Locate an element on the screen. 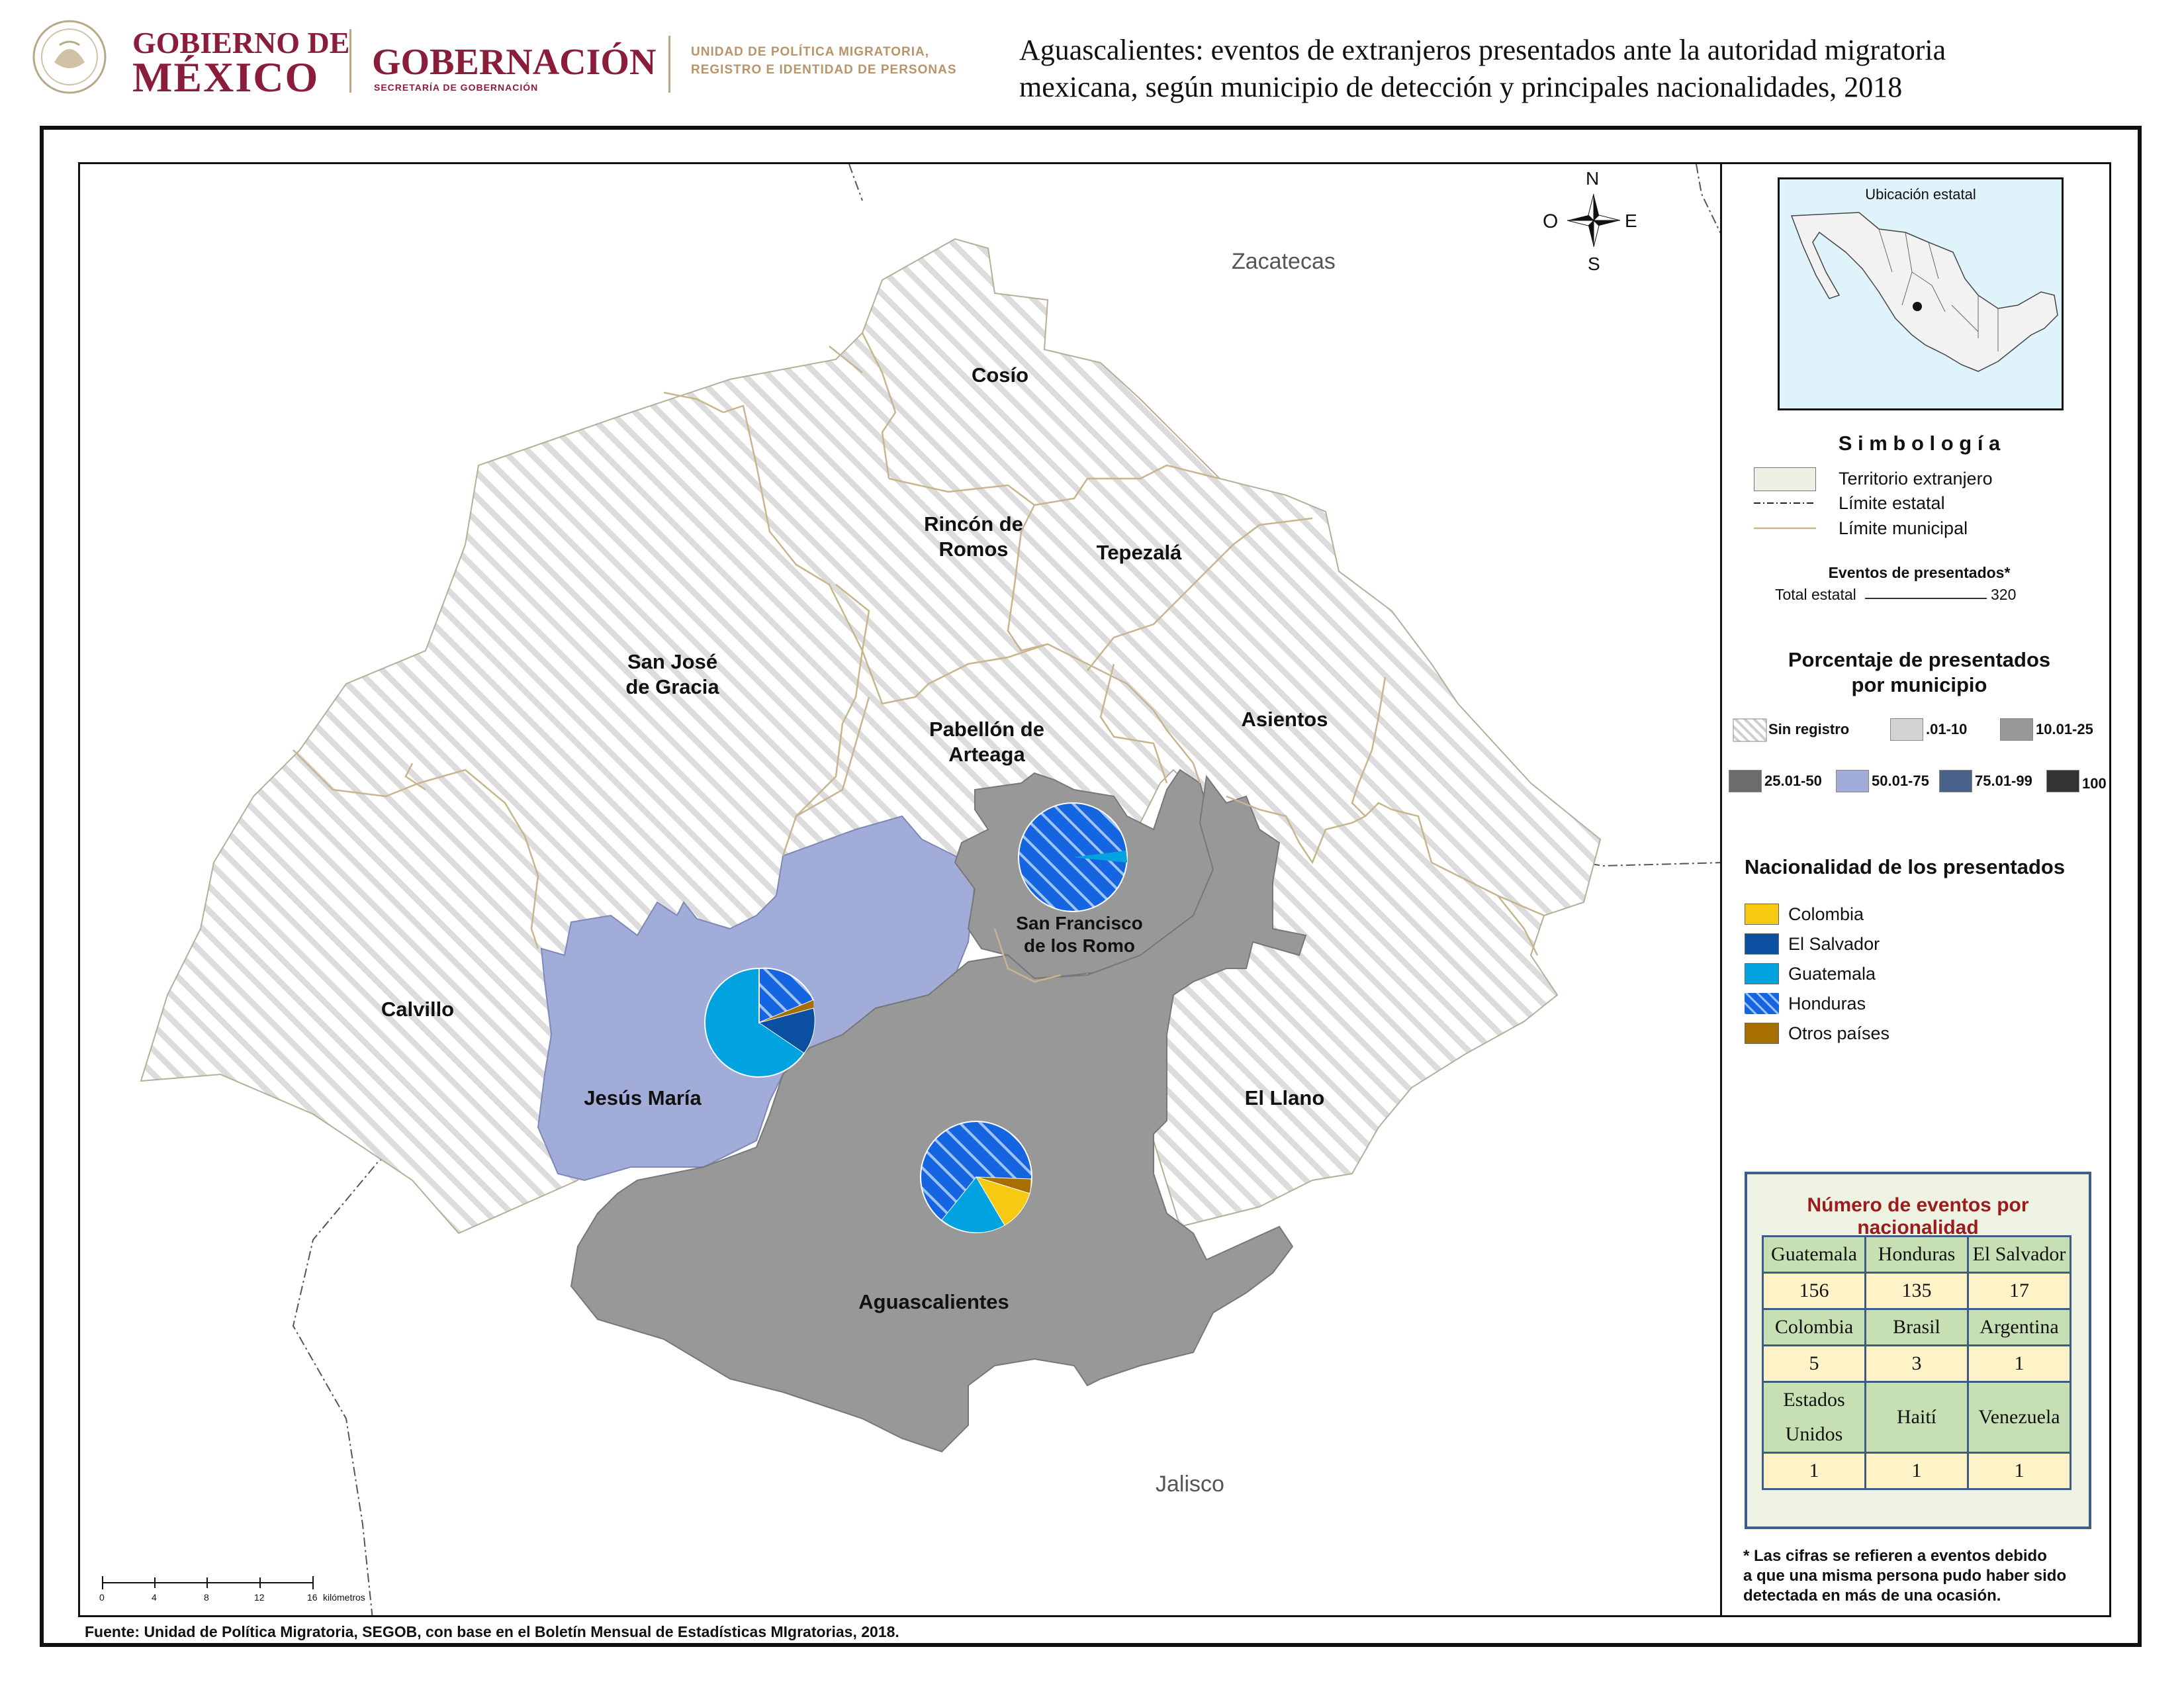  counts-header-cell: Argentina is located at coordinates (2019, 1327).